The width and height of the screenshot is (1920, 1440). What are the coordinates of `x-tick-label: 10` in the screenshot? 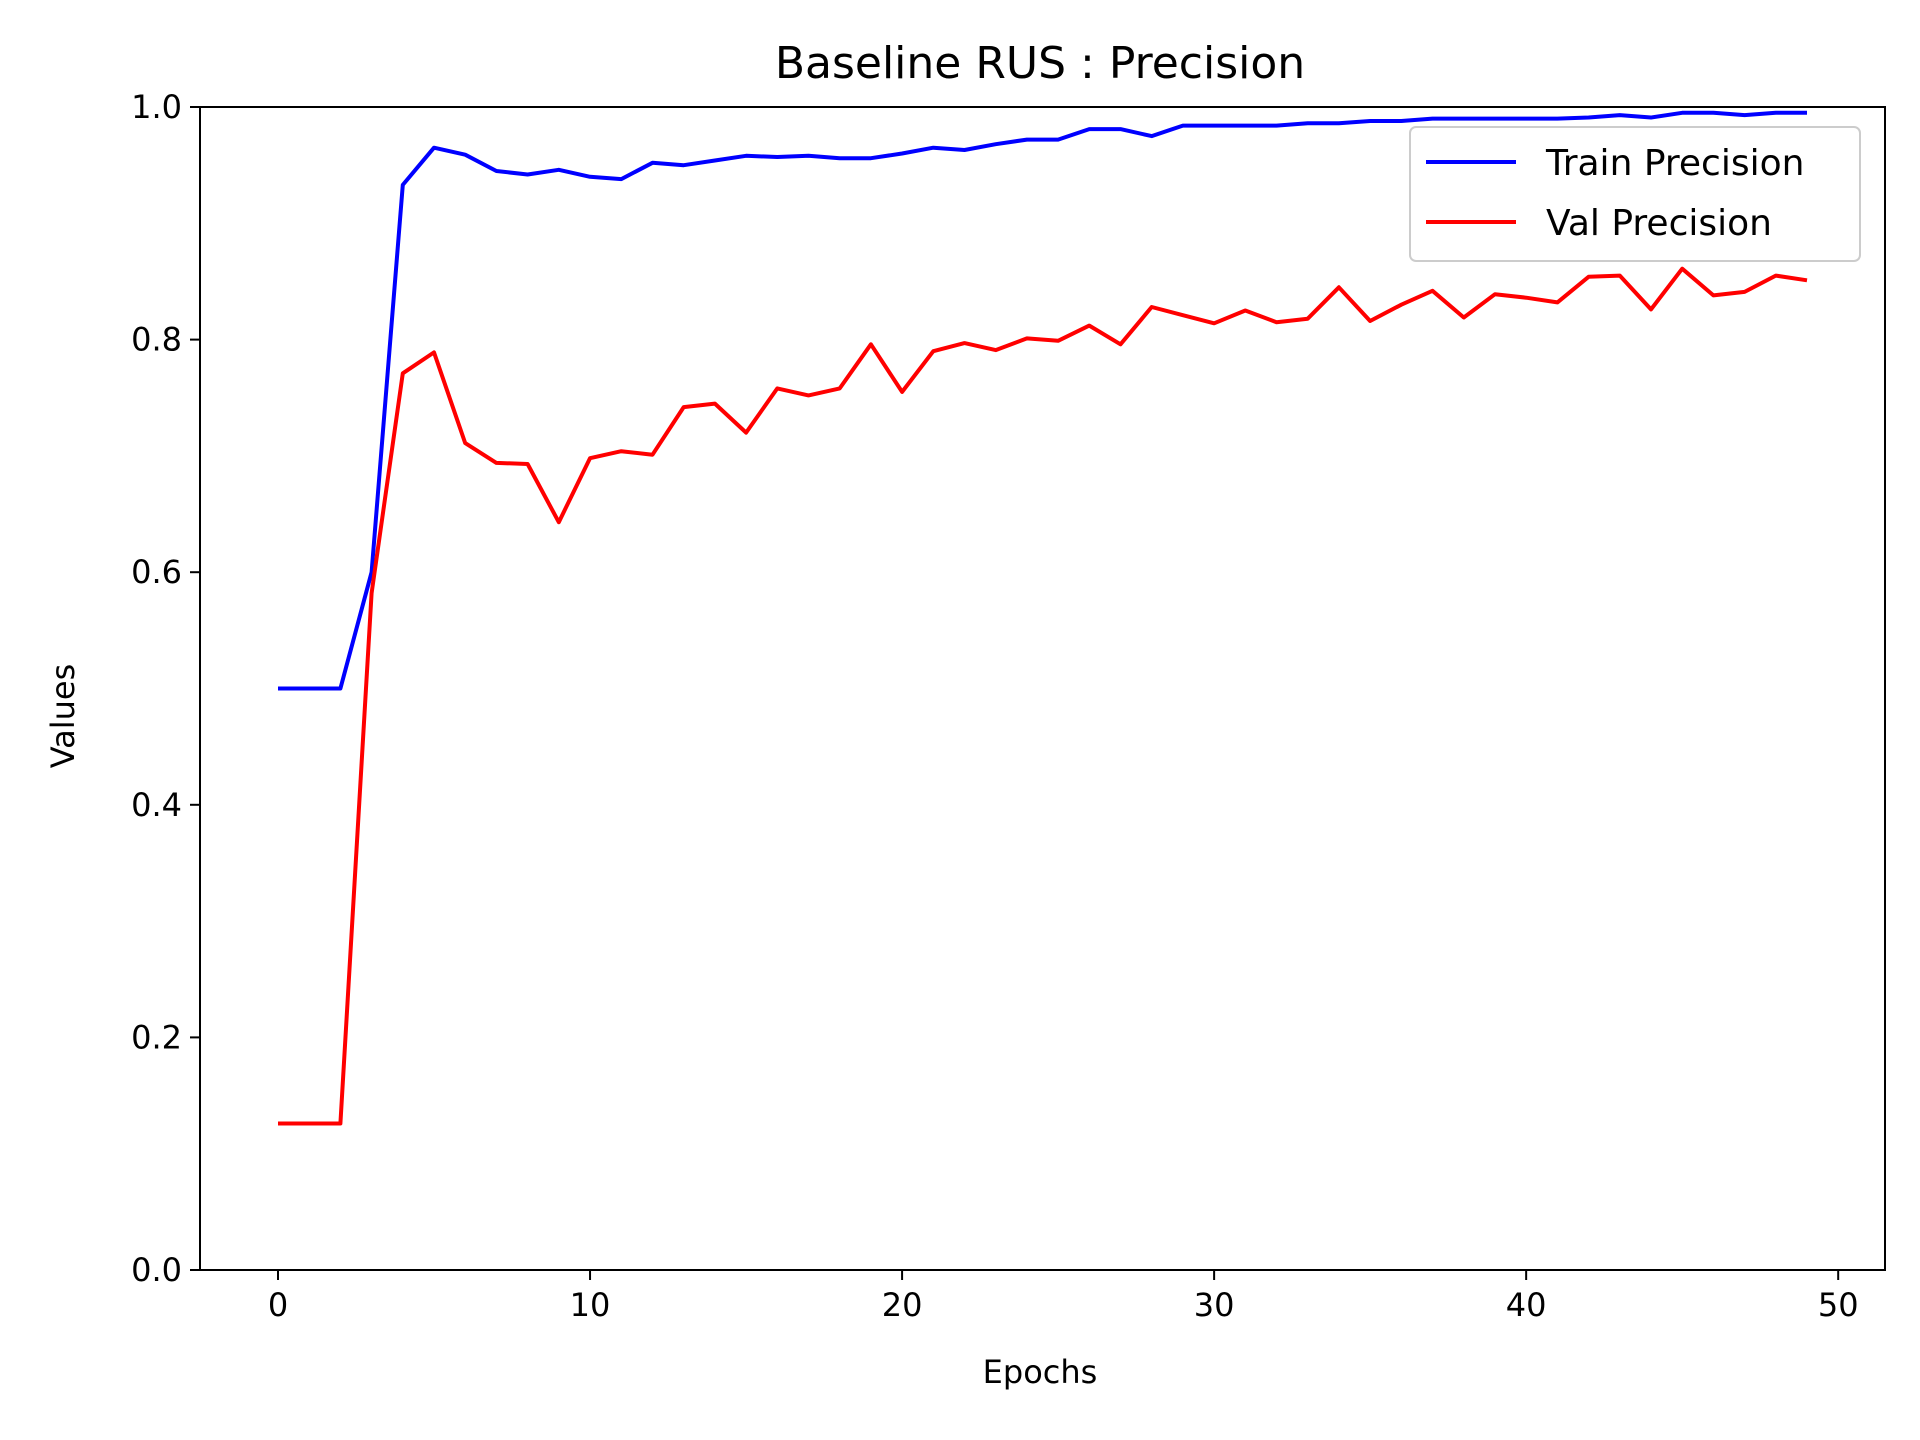 It's located at (590, 1305).